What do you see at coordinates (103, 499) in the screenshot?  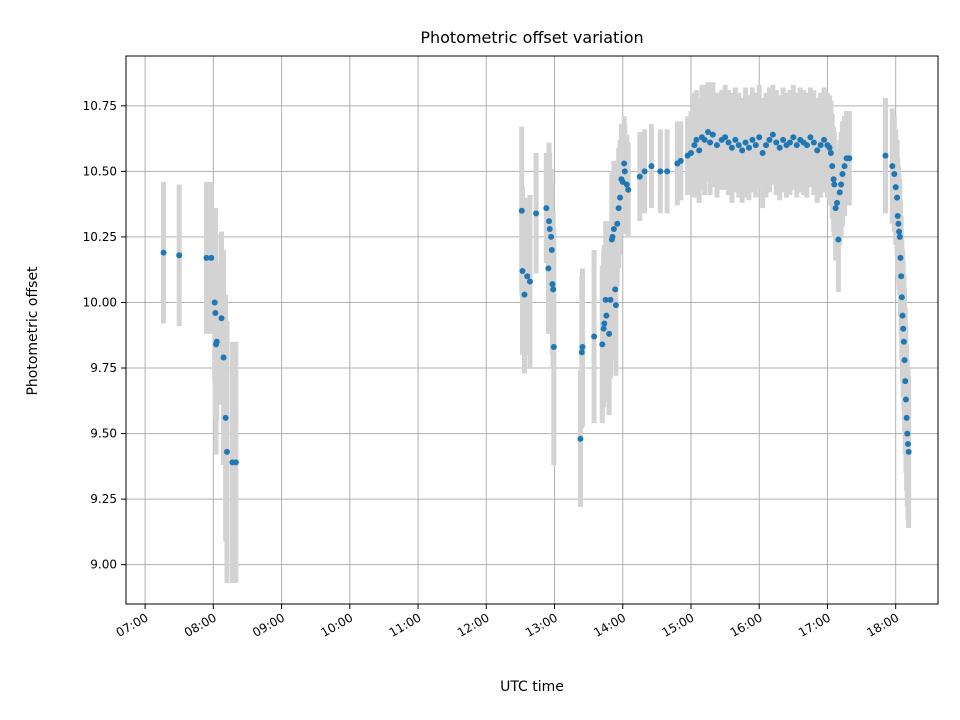 I see `y-tick-label: 9.25` at bounding box center [103, 499].